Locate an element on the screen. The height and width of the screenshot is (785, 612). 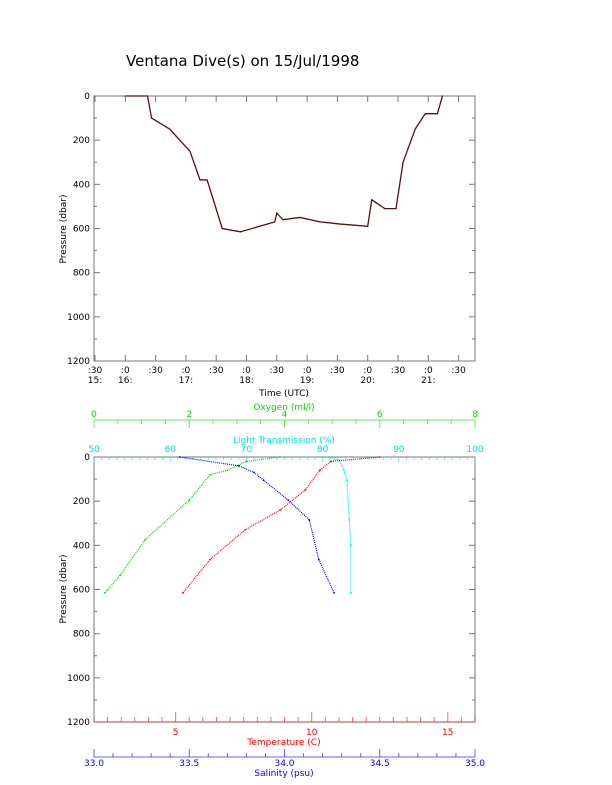
salinity-profile is located at coordinates (257, 525).